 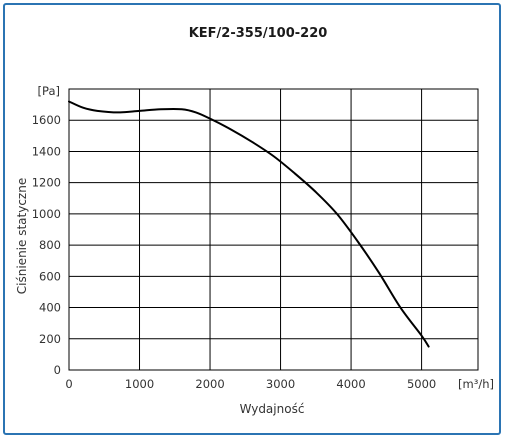 What do you see at coordinates (49, 91) in the screenshot?
I see `y-unit-label: [Pa]` at bounding box center [49, 91].